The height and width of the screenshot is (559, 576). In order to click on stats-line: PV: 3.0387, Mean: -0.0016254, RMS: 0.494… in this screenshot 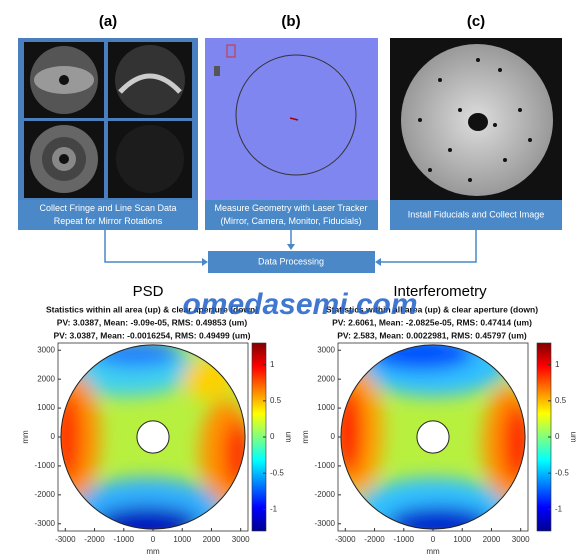, I will do `click(151, 335)`.